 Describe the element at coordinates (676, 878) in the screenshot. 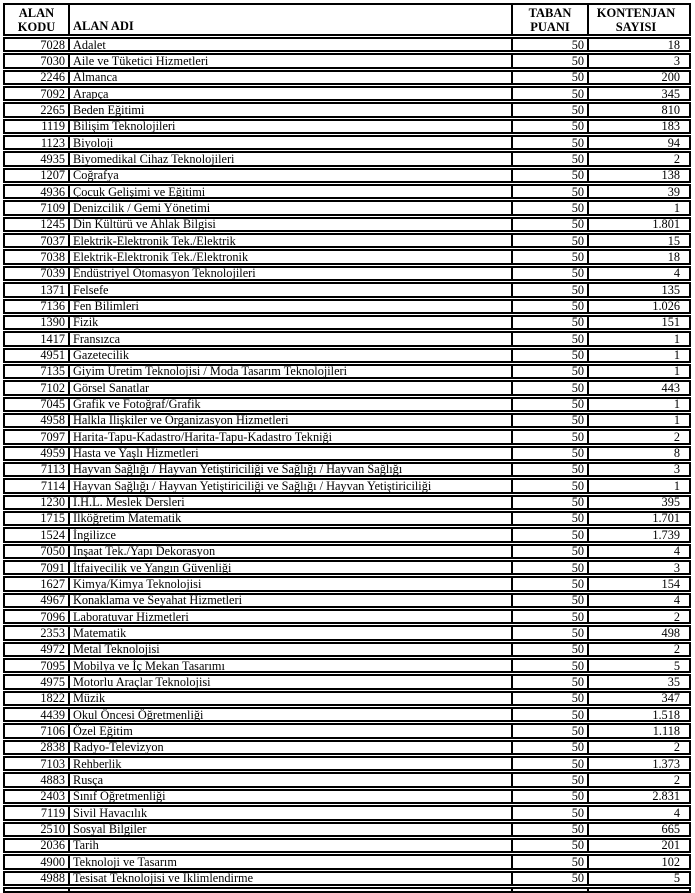

I see `kontenjan-cell: 5` at that location.